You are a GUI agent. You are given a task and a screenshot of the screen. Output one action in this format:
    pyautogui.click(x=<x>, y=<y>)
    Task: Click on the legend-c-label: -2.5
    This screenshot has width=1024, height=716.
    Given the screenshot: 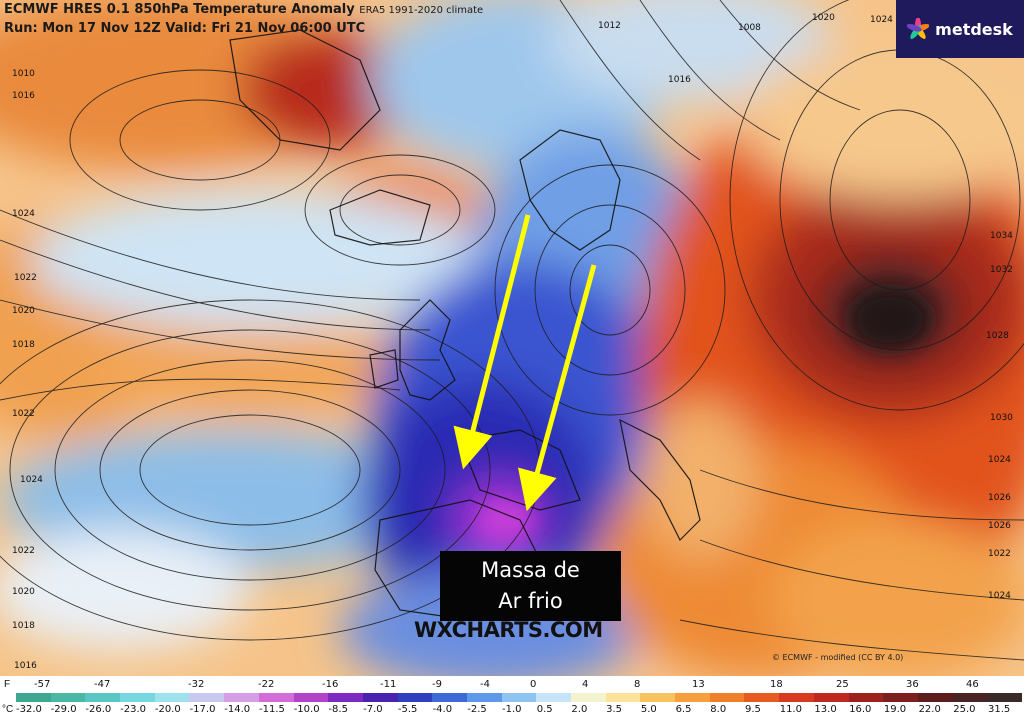 What is the action you would take?
    pyautogui.click(x=477, y=709)
    